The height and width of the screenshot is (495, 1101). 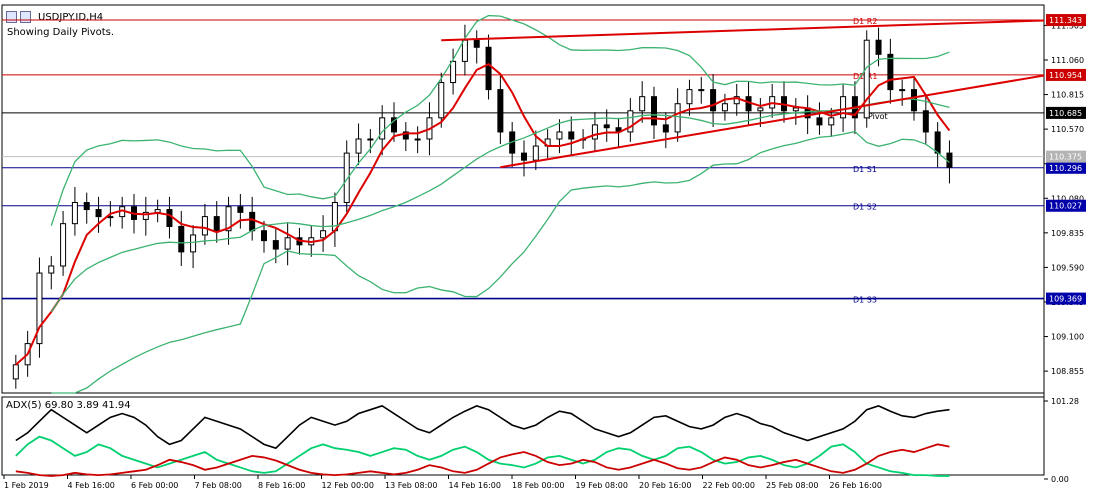 What do you see at coordinates (1060, 479) in the screenshot?
I see `adx-y-tick-label: 0.00` at bounding box center [1060, 479].